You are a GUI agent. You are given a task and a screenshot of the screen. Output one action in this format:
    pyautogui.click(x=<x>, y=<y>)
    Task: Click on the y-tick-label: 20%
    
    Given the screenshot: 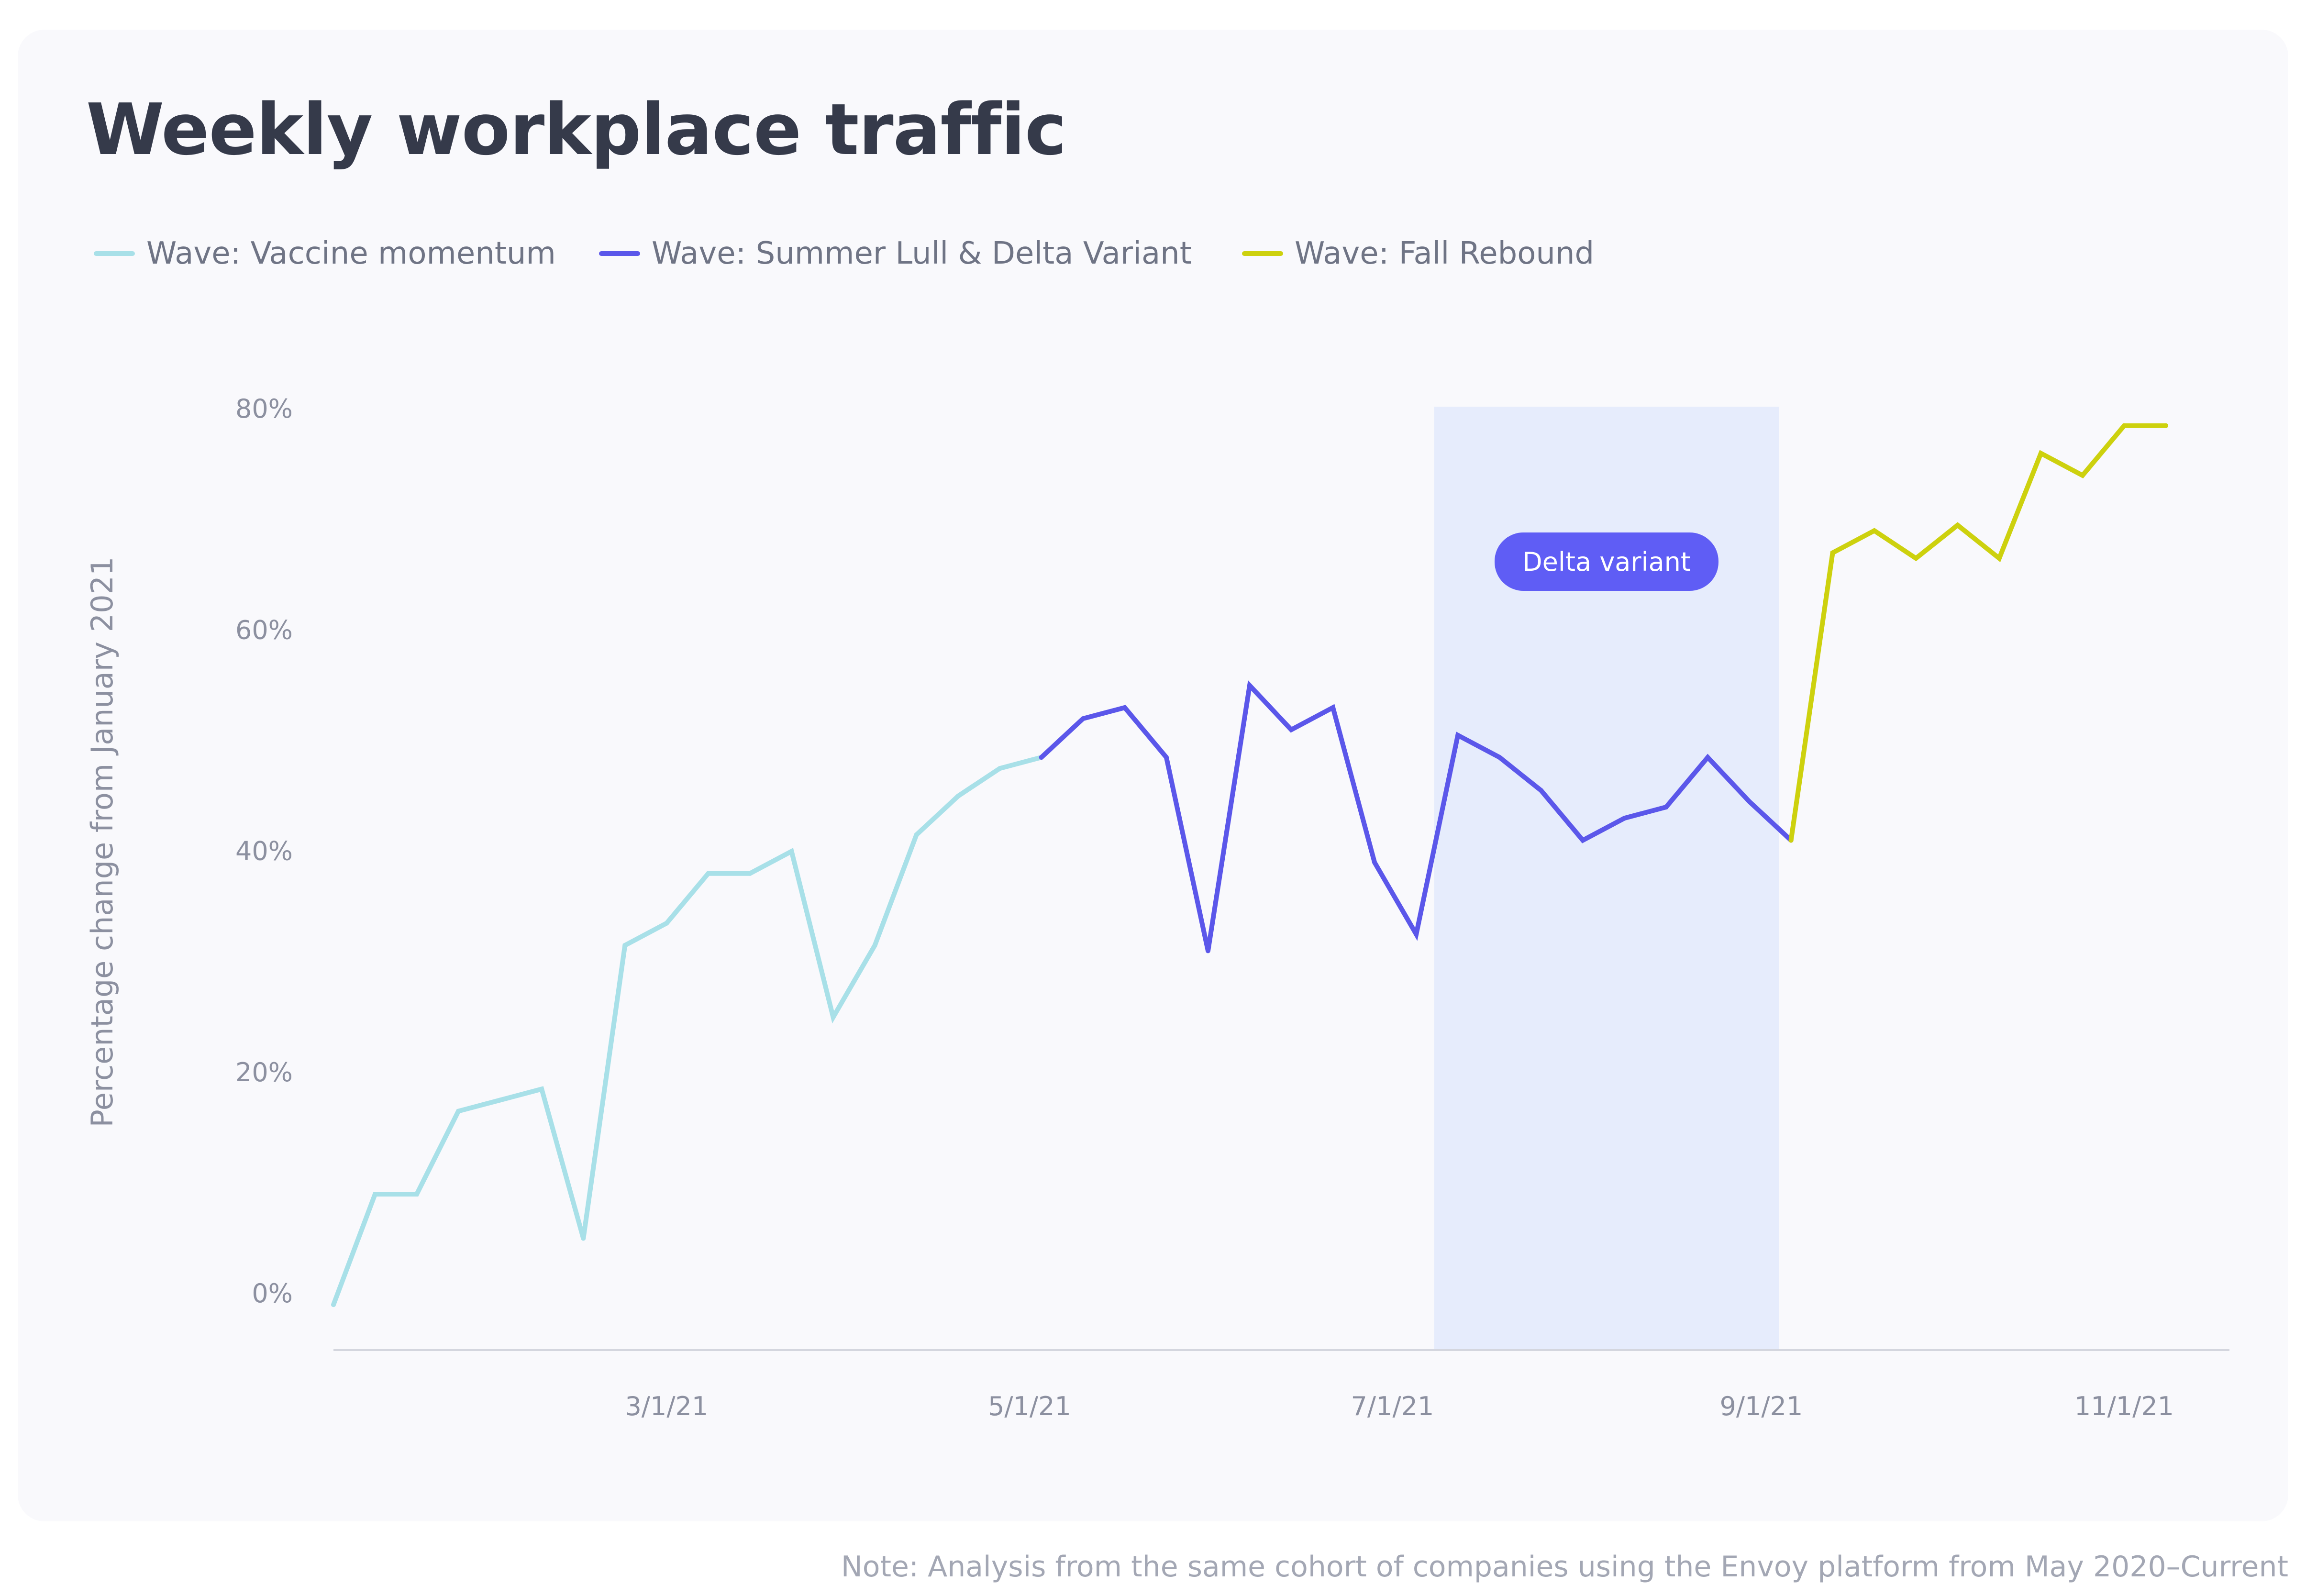 What is the action you would take?
    pyautogui.click(x=264, y=1072)
    